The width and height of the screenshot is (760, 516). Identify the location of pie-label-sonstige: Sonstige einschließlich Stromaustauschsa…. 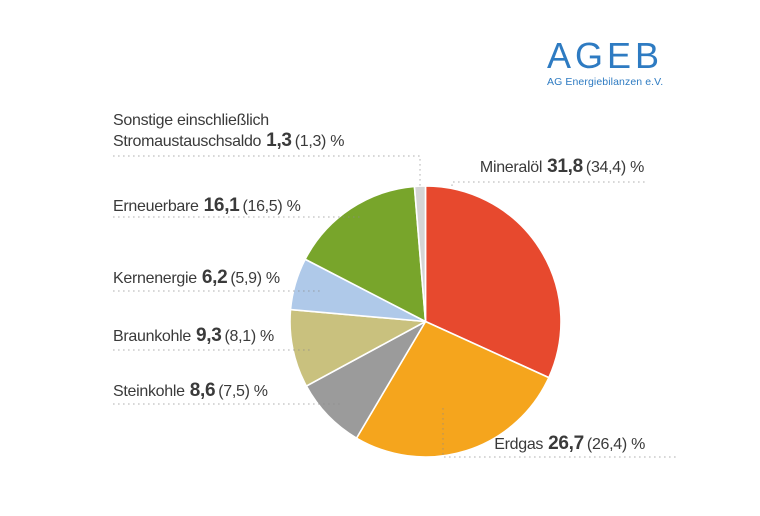
(228, 131).